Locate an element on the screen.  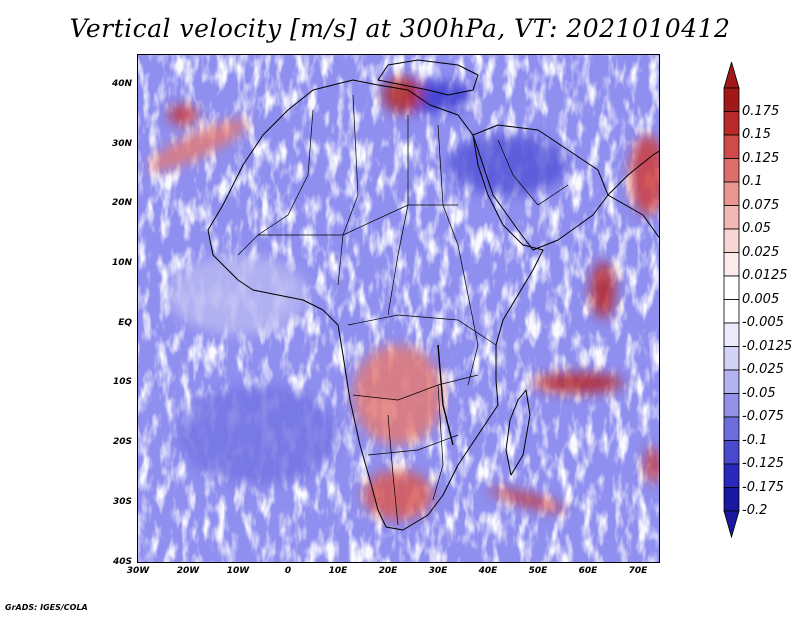
lat-tick-label: 30N is located at coordinates (121, 144).